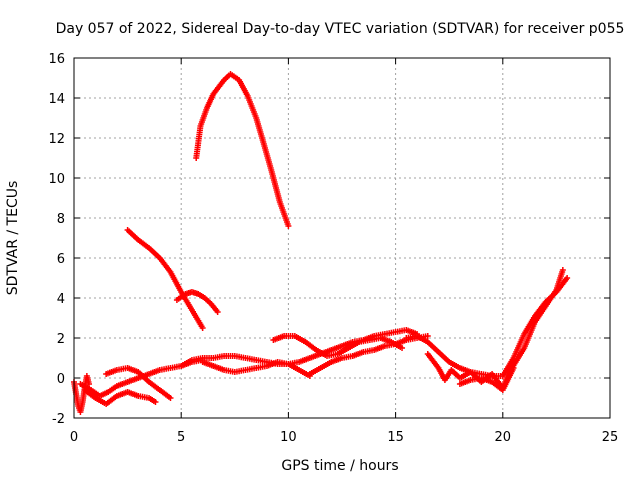 The height and width of the screenshot is (480, 640). What do you see at coordinates (56, 59) in the screenshot?
I see `y-tick-label: 16` at bounding box center [56, 59].